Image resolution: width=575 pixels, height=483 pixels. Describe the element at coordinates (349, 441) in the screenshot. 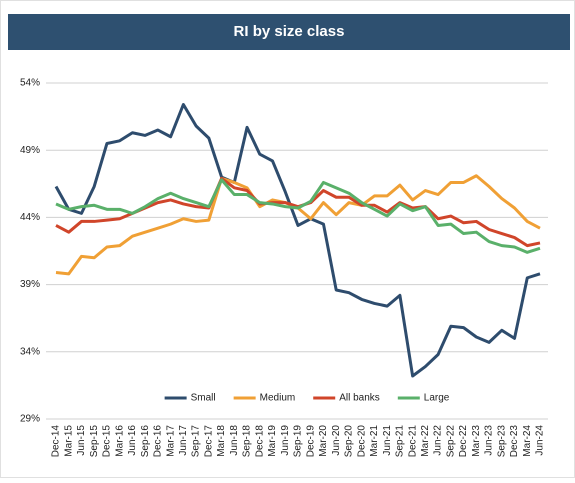

I see `x-tick-label: Sep-20` at that location.